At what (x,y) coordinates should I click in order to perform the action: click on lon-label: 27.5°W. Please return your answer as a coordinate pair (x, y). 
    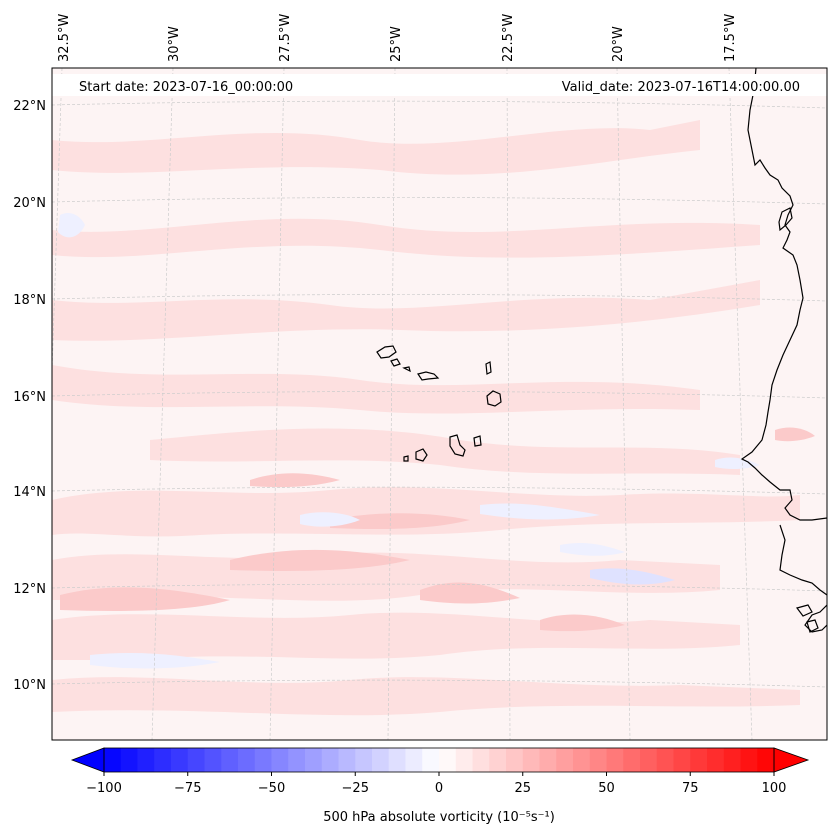
    Looking at the image, I should click on (285, 38).